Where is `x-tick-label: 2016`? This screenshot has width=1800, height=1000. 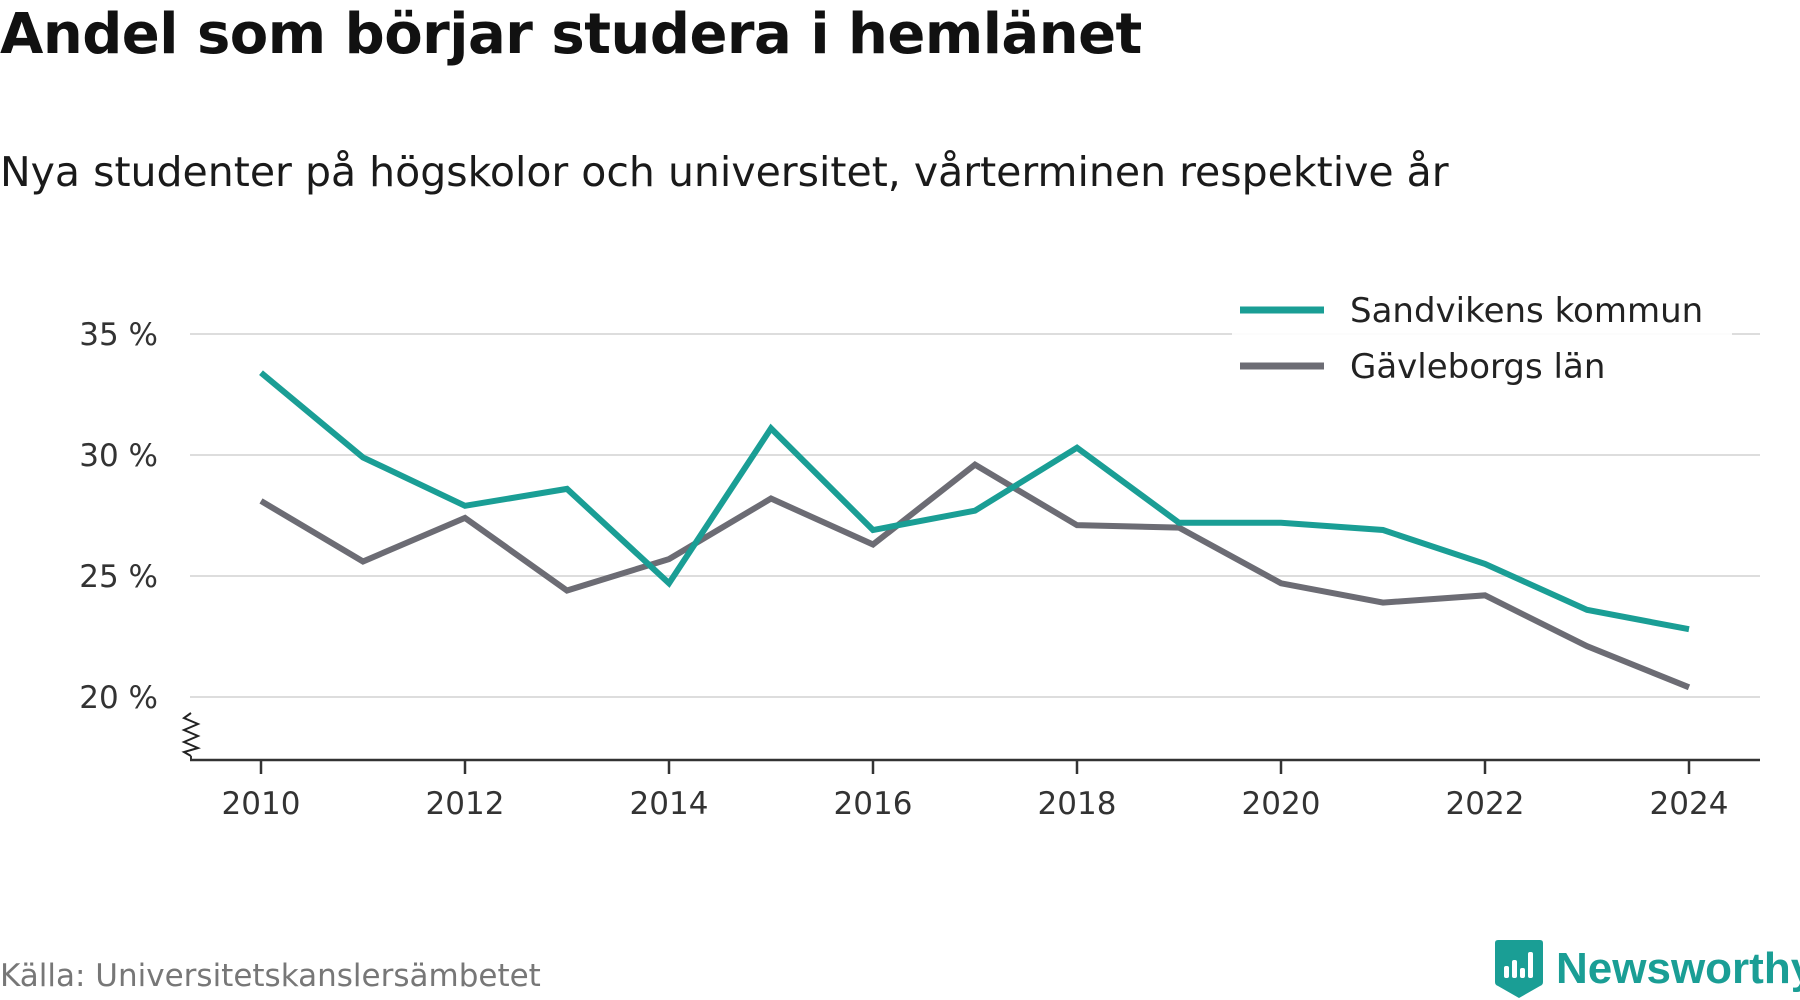 x-tick-label: 2016 is located at coordinates (873, 804).